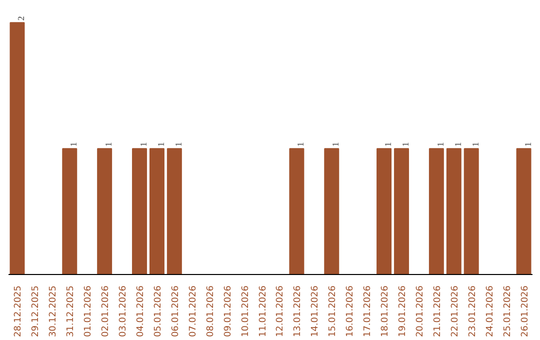 This screenshot has width=540, height=340. Describe the element at coordinates (281, 311) in the screenshot. I see `x-tick-label: 12.01.2026` at that location.